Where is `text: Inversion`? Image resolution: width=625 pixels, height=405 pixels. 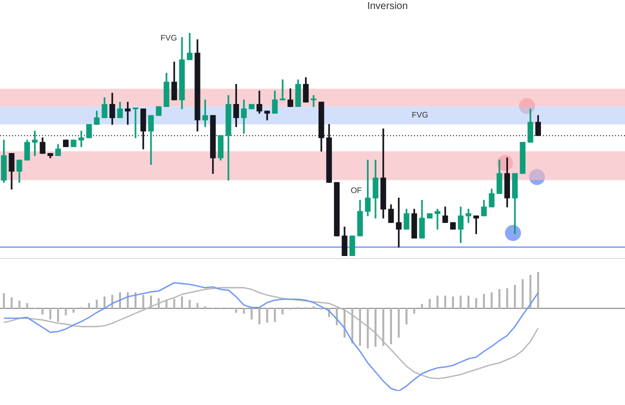 text: Inversion is located at coordinates (387, 6).